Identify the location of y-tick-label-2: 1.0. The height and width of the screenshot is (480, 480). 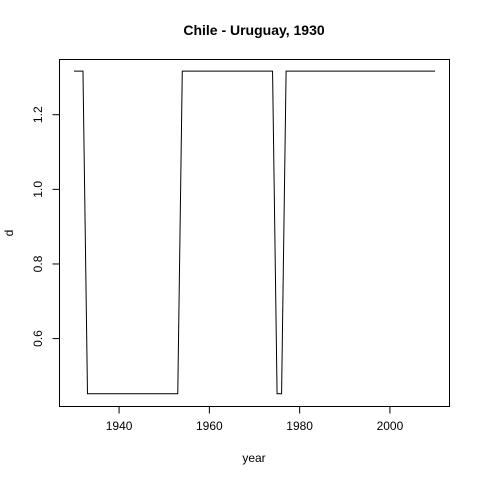
(38, 189).